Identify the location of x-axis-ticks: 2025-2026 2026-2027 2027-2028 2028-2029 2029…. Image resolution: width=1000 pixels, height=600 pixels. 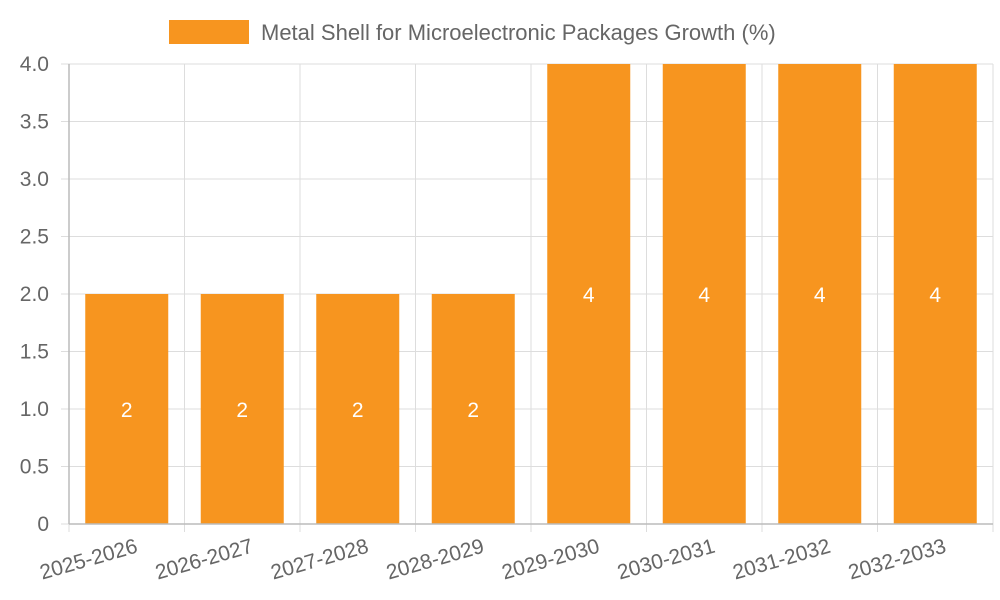
(492, 560).